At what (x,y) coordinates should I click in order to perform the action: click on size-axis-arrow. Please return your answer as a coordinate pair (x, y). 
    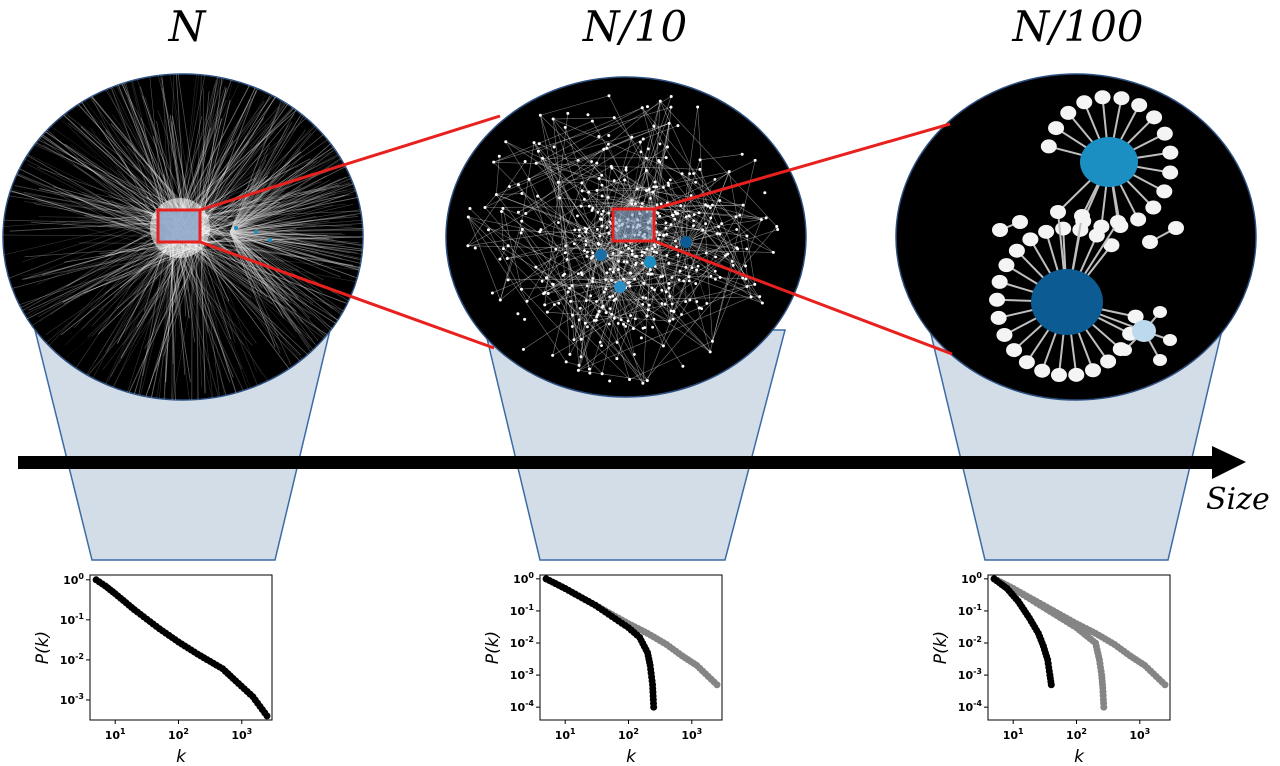
    Looking at the image, I should click on (632, 462).